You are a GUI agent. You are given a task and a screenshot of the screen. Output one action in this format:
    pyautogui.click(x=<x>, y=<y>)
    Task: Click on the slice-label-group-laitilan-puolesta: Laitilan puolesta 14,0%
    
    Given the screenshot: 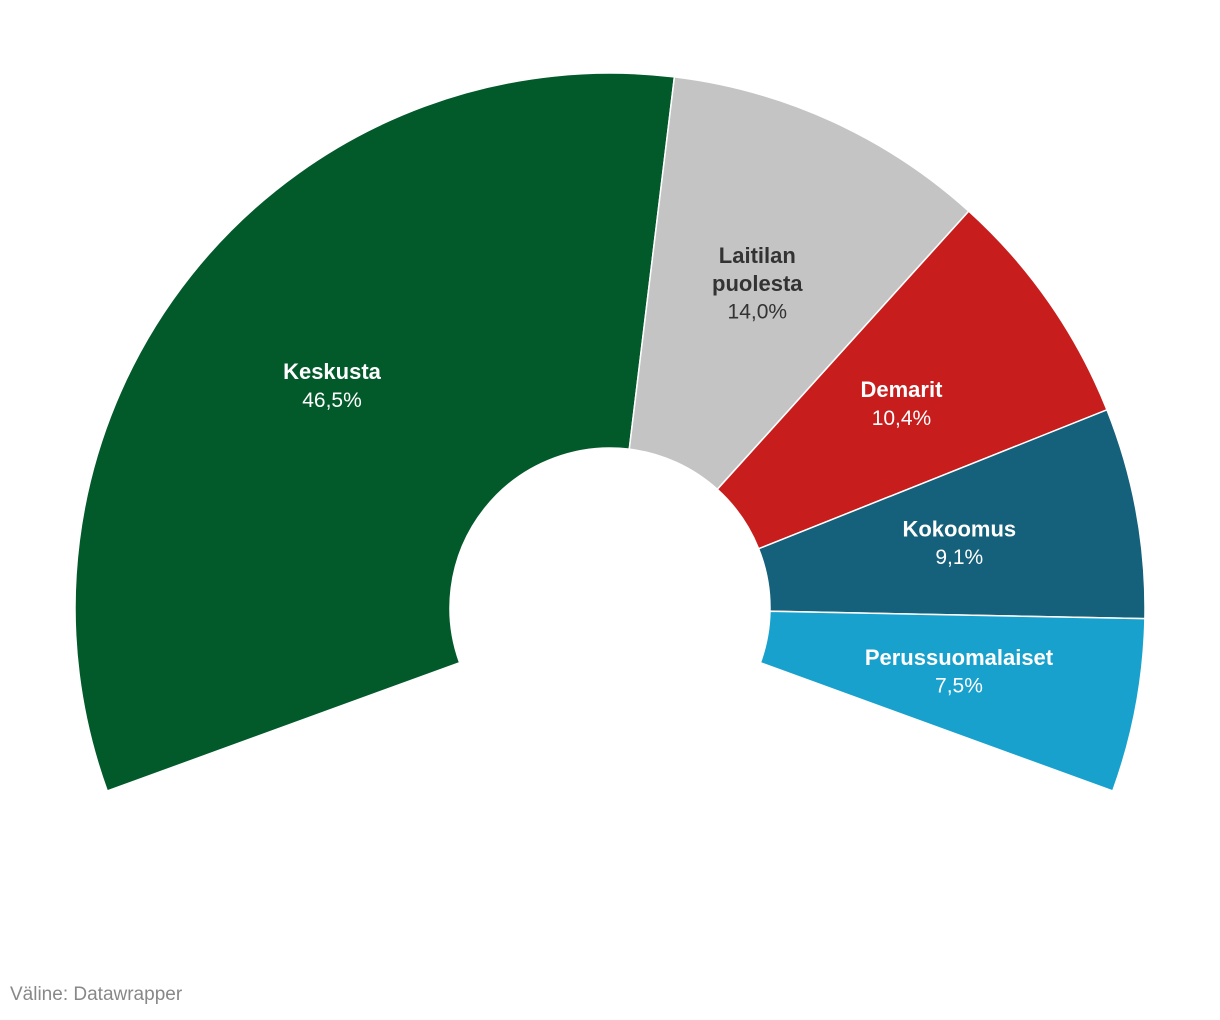 What is the action you would take?
    pyautogui.click(x=757, y=283)
    